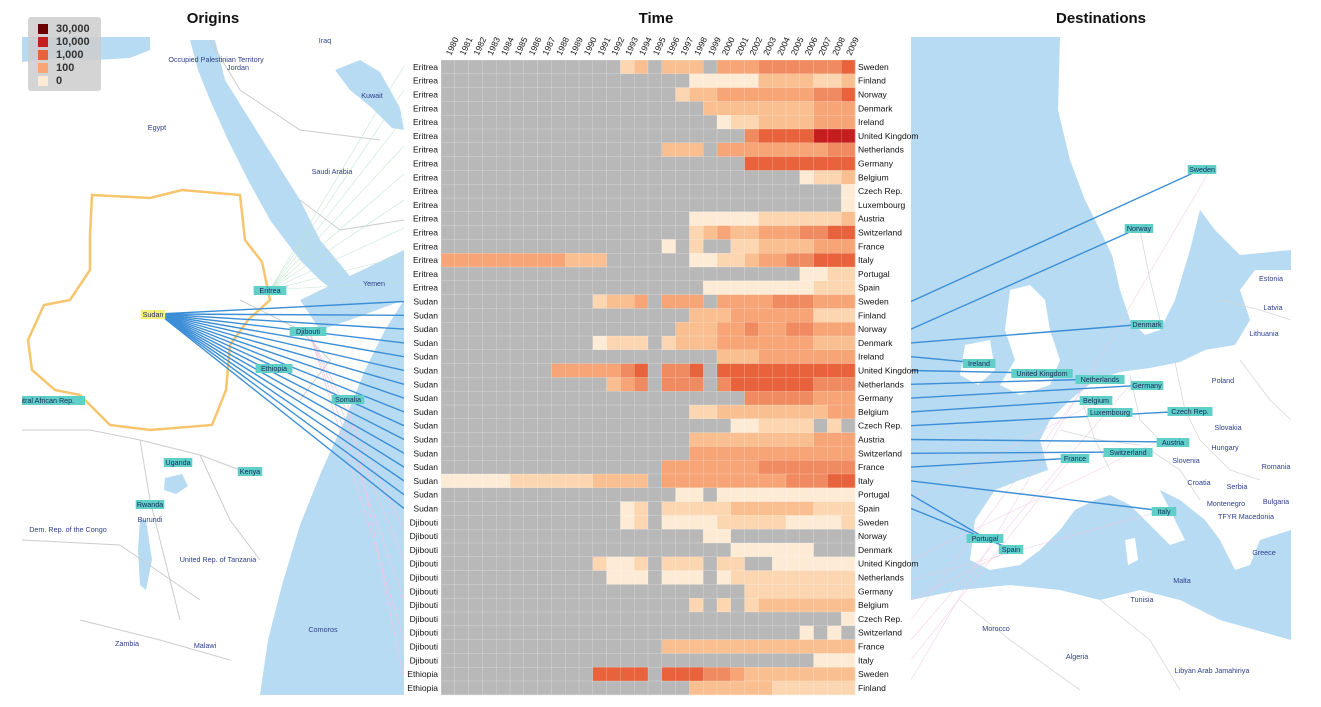 The width and height of the screenshot is (1321, 707). I want to click on destination-row-label: Sweden, so click(873, 522).